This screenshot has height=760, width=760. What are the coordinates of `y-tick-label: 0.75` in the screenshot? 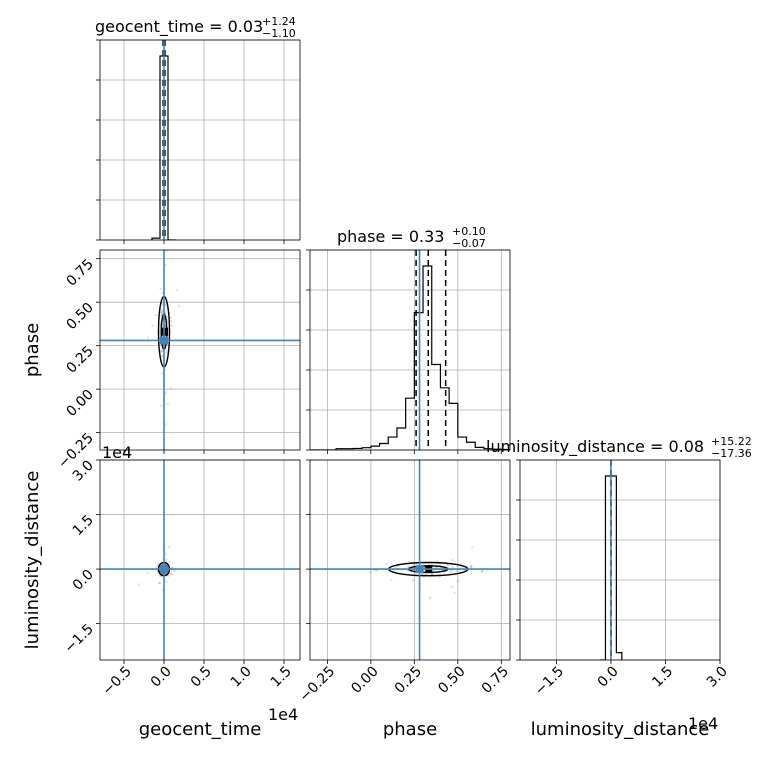 It's located at (79, 272).